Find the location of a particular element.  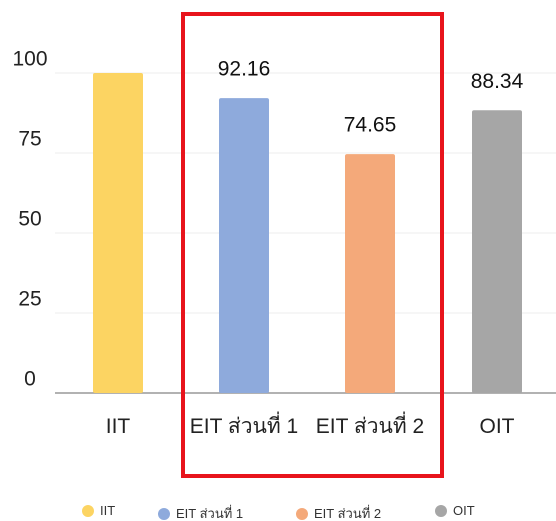

y-tick-label: 0 is located at coordinates (30, 379).